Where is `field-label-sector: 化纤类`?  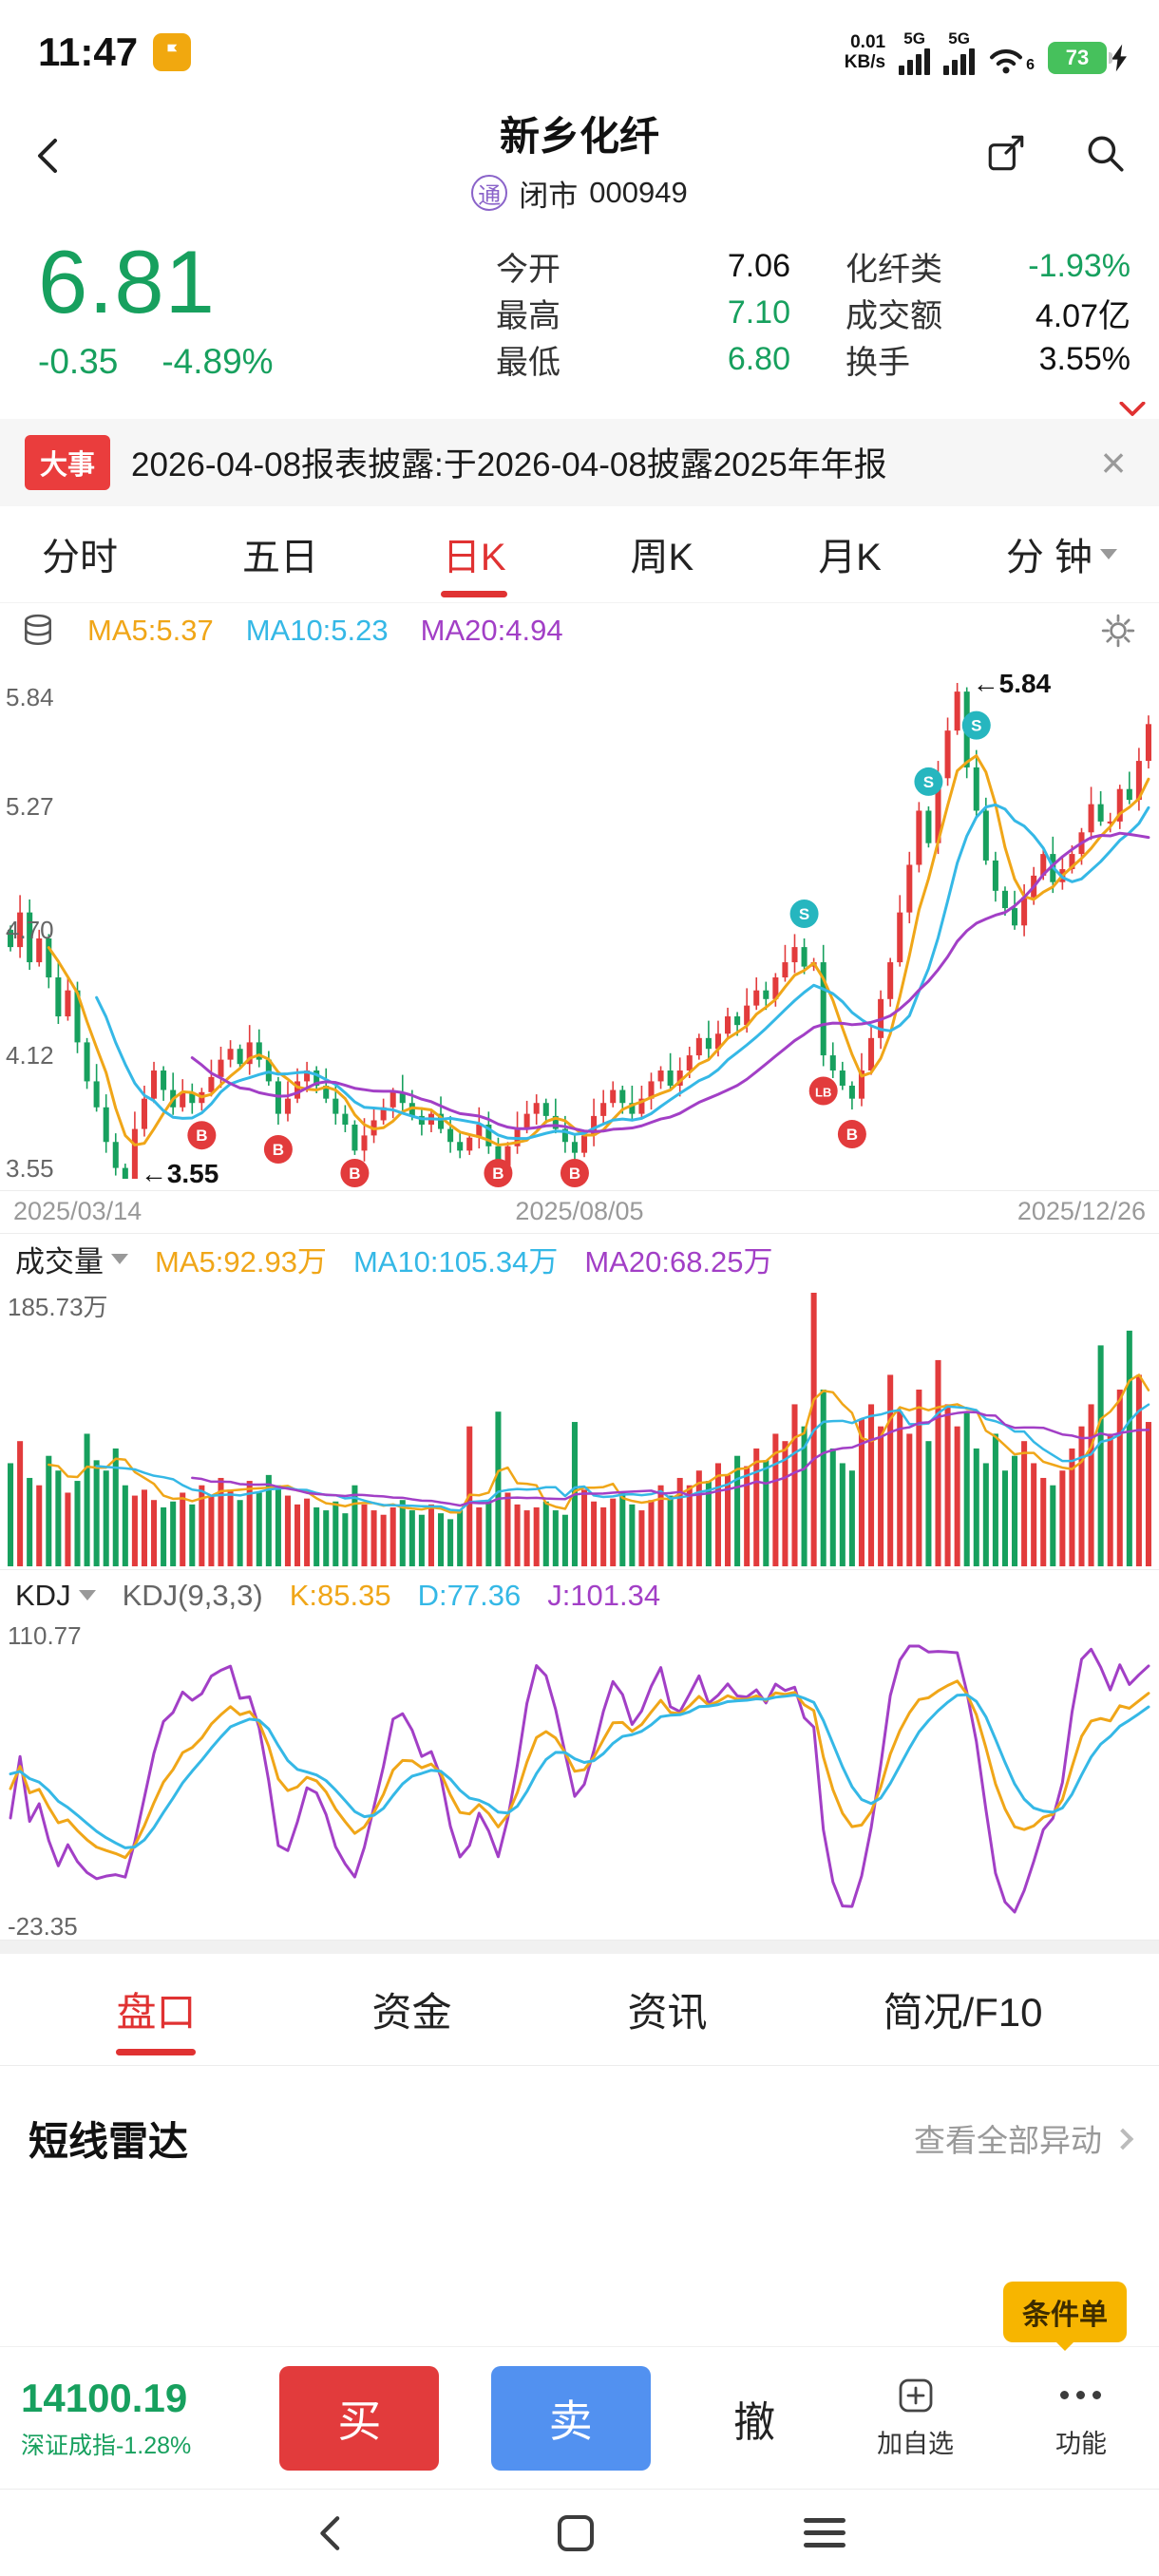
field-label-sector: 化纤类 is located at coordinates (894, 269).